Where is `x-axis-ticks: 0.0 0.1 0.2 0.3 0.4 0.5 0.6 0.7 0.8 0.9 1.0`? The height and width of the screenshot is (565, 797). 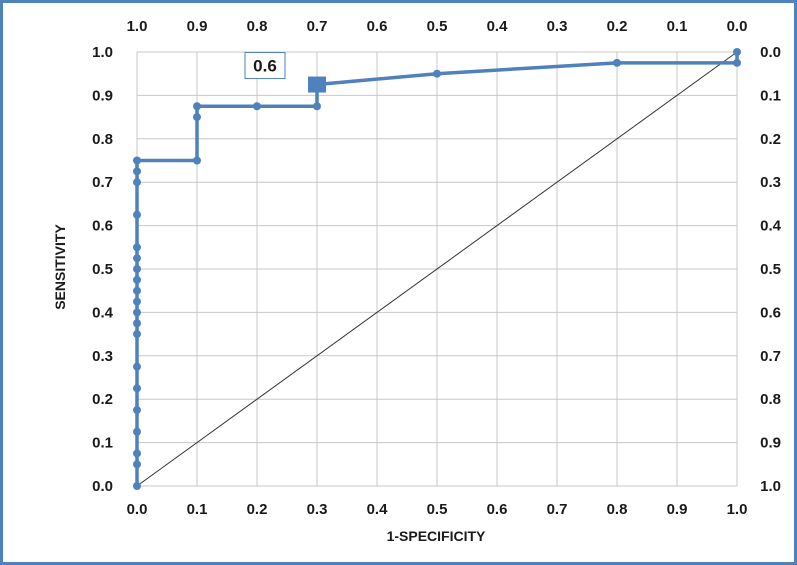
x-axis-ticks: 0.0 0.1 0.2 0.3 0.4 0.5 0.6 0.7 0.8 0.9 1.0 is located at coordinates (437, 509).